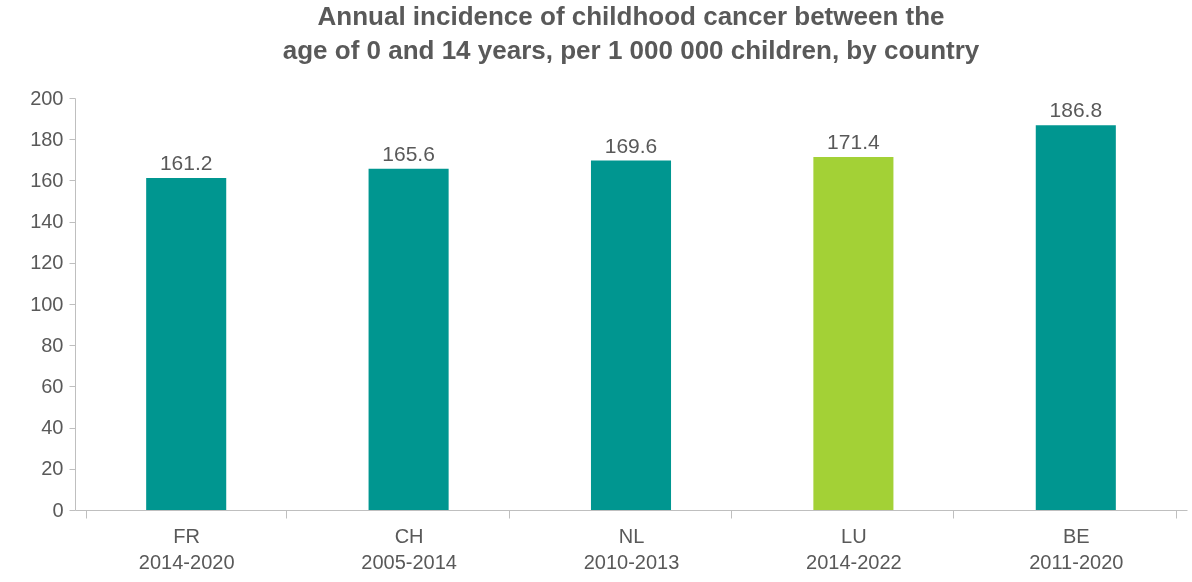 The height and width of the screenshot is (582, 1192). What do you see at coordinates (186, 162) in the screenshot?
I see `data-label: 161.2` at bounding box center [186, 162].